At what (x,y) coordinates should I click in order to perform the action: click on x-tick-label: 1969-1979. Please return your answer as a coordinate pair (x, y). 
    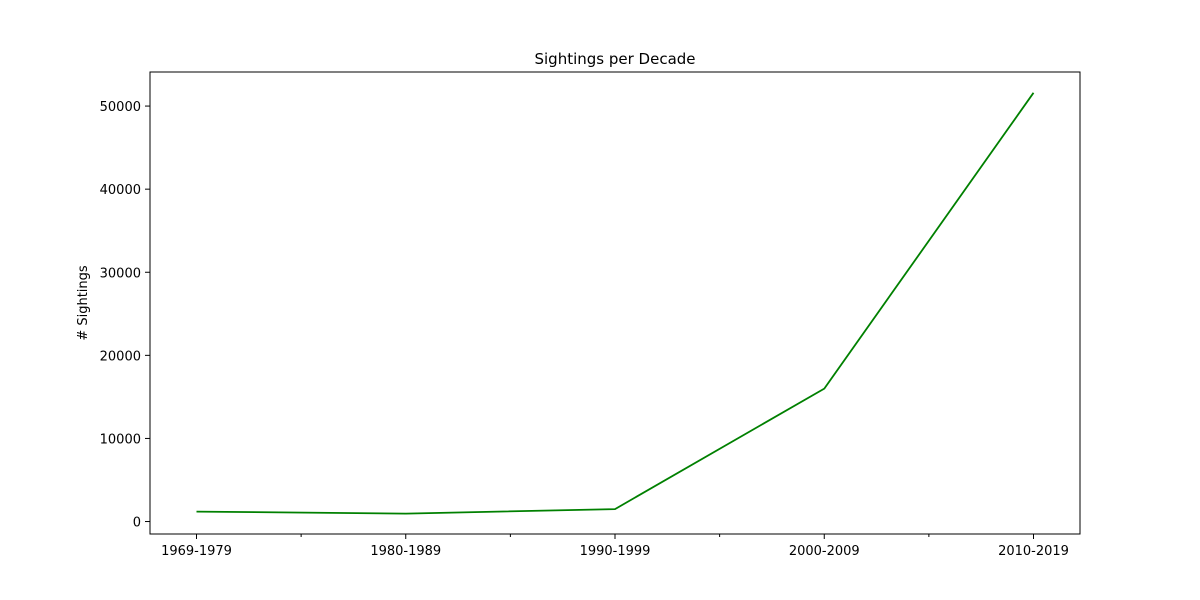
    Looking at the image, I should click on (196, 551).